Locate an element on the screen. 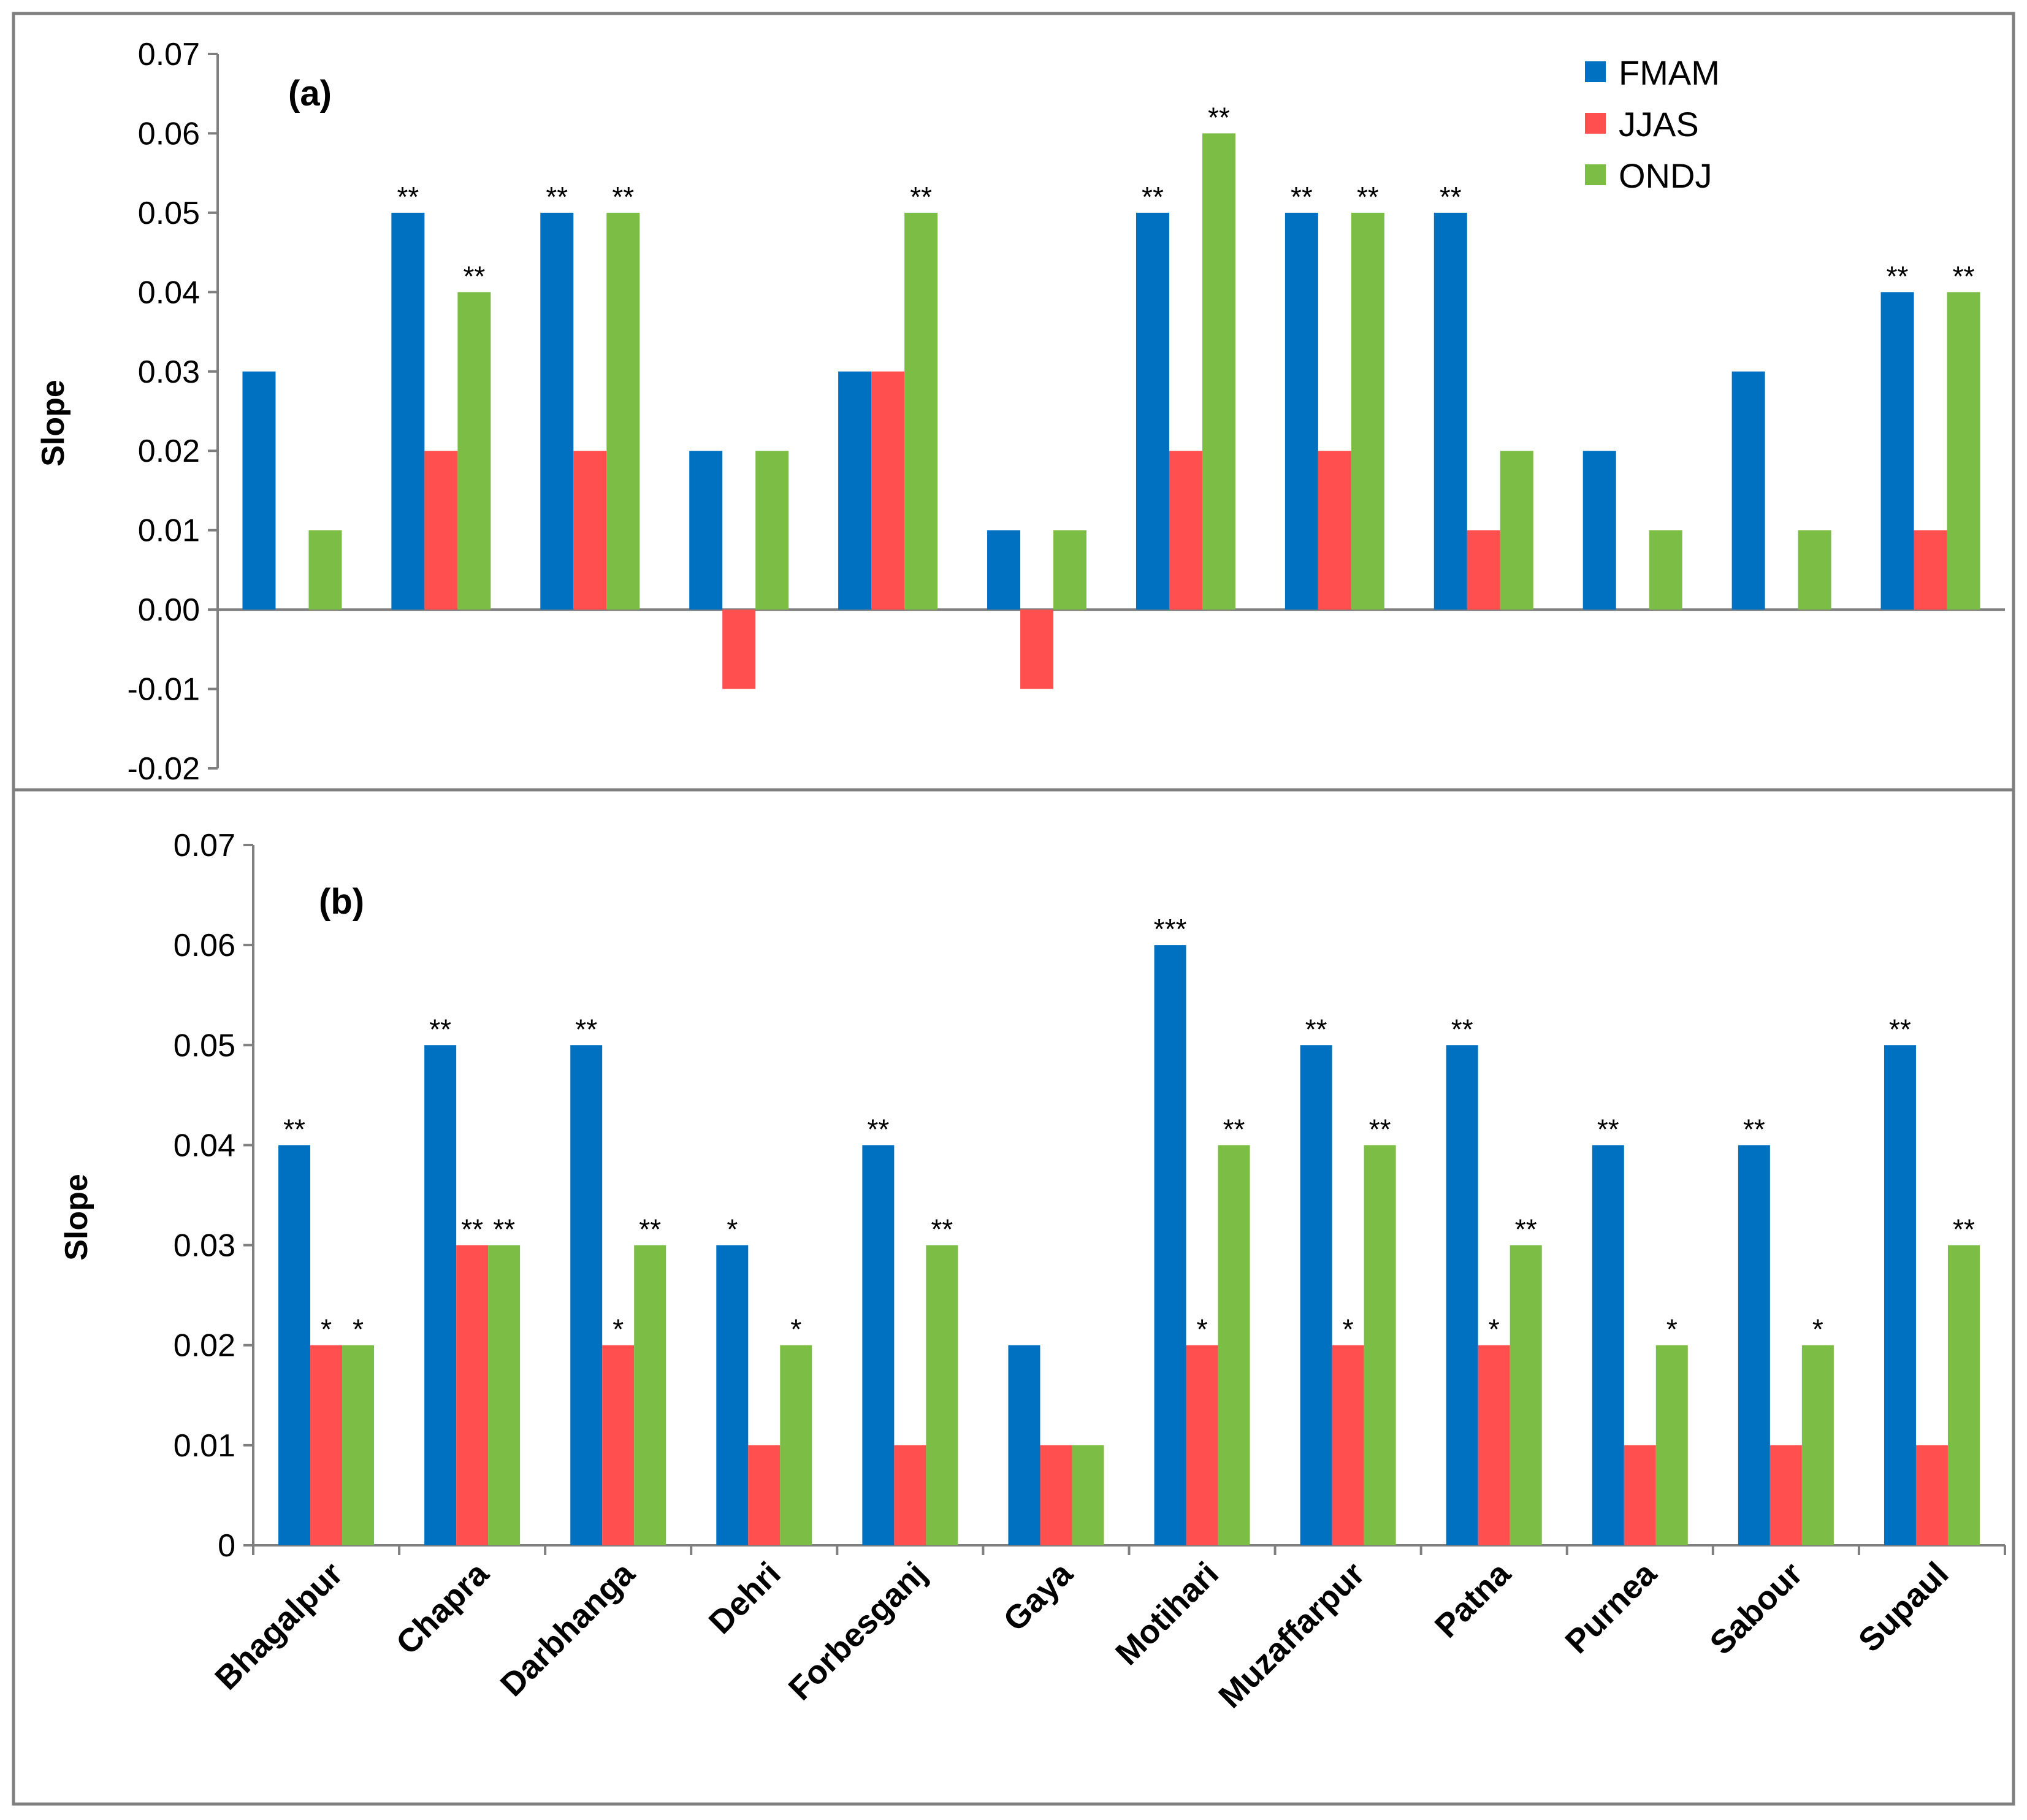 Image resolution: width=2027 pixels, height=1820 pixels. bar-a-jjas-motihari is located at coordinates (1185, 530).